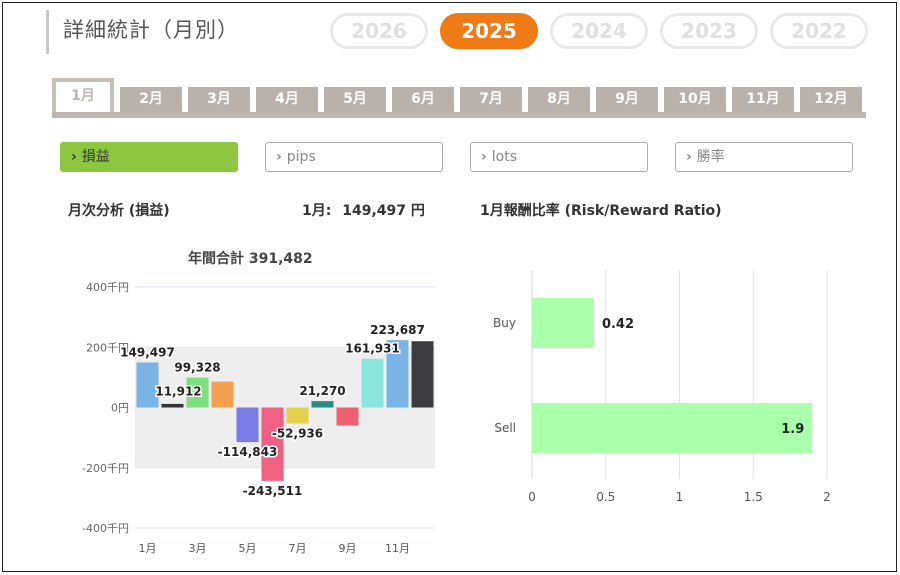  What do you see at coordinates (627, 99) in the screenshot?
I see `tab-month-9: 9月` at bounding box center [627, 99].